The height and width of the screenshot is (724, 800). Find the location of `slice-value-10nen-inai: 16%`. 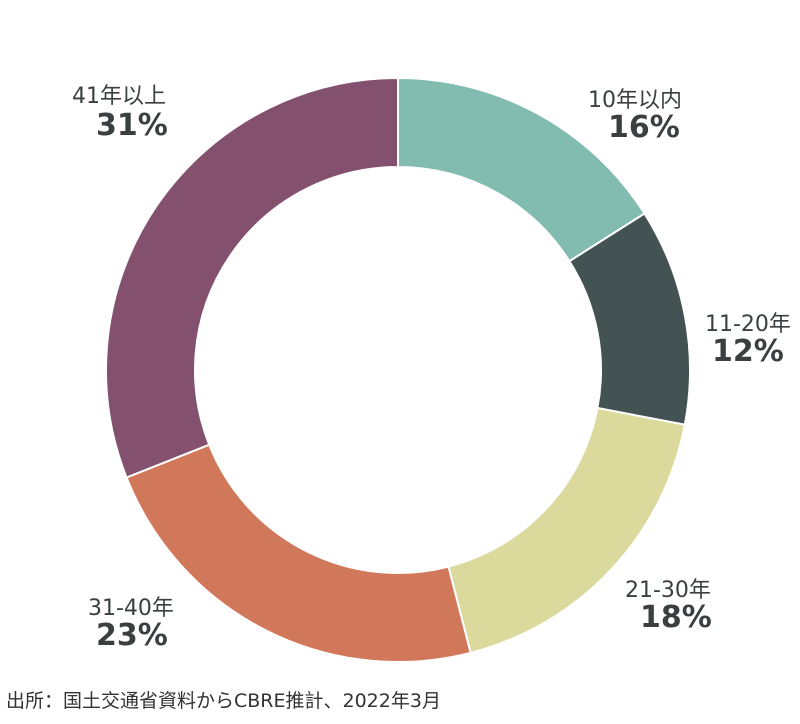

slice-value-10nen-inai: 16% is located at coordinates (644, 127).